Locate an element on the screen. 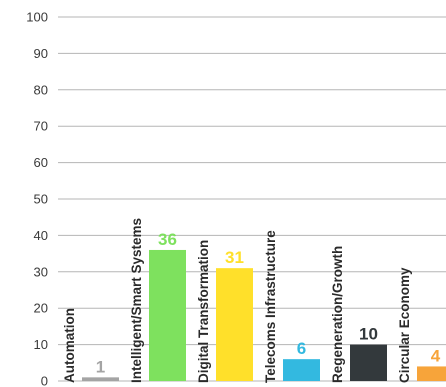 The width and height of the screenshot is (446, 387). y-tick-label: 40 is located at coordinates (41, 235).